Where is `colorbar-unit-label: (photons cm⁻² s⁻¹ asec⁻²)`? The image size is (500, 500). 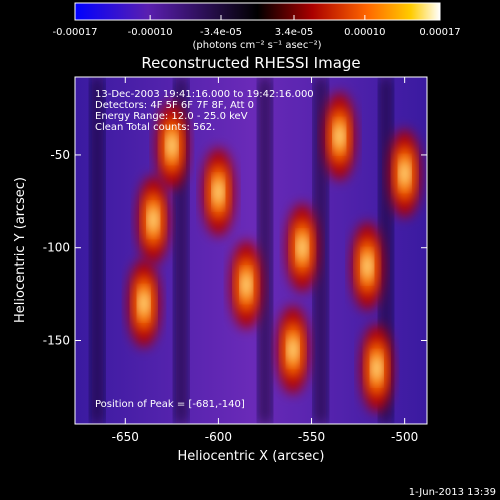 colorbar-unit-label: (photons cm⁻² s⁻¹ asec⁻²) is located at coordinates (256, 45).